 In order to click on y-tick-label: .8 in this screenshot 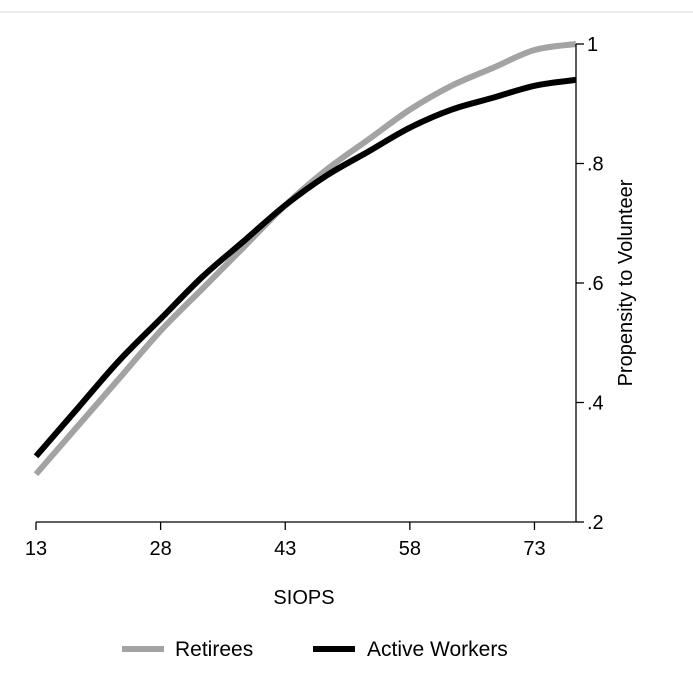, I will do `click(595, 165)`.